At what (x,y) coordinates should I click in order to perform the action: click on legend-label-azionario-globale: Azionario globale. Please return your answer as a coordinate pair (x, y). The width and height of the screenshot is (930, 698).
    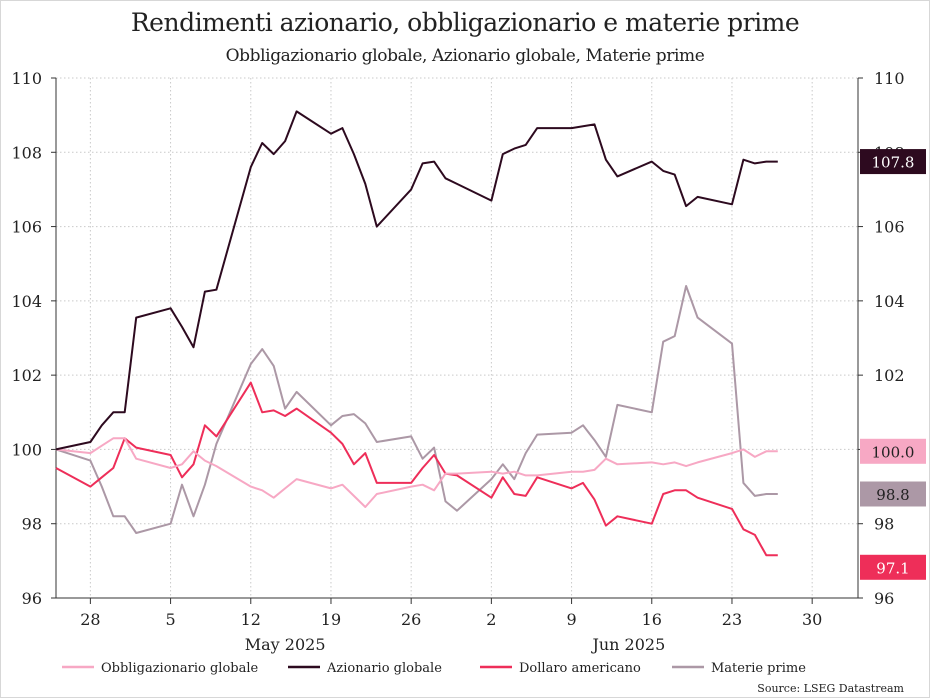
    Looking at the image, I should click on (384, 668).